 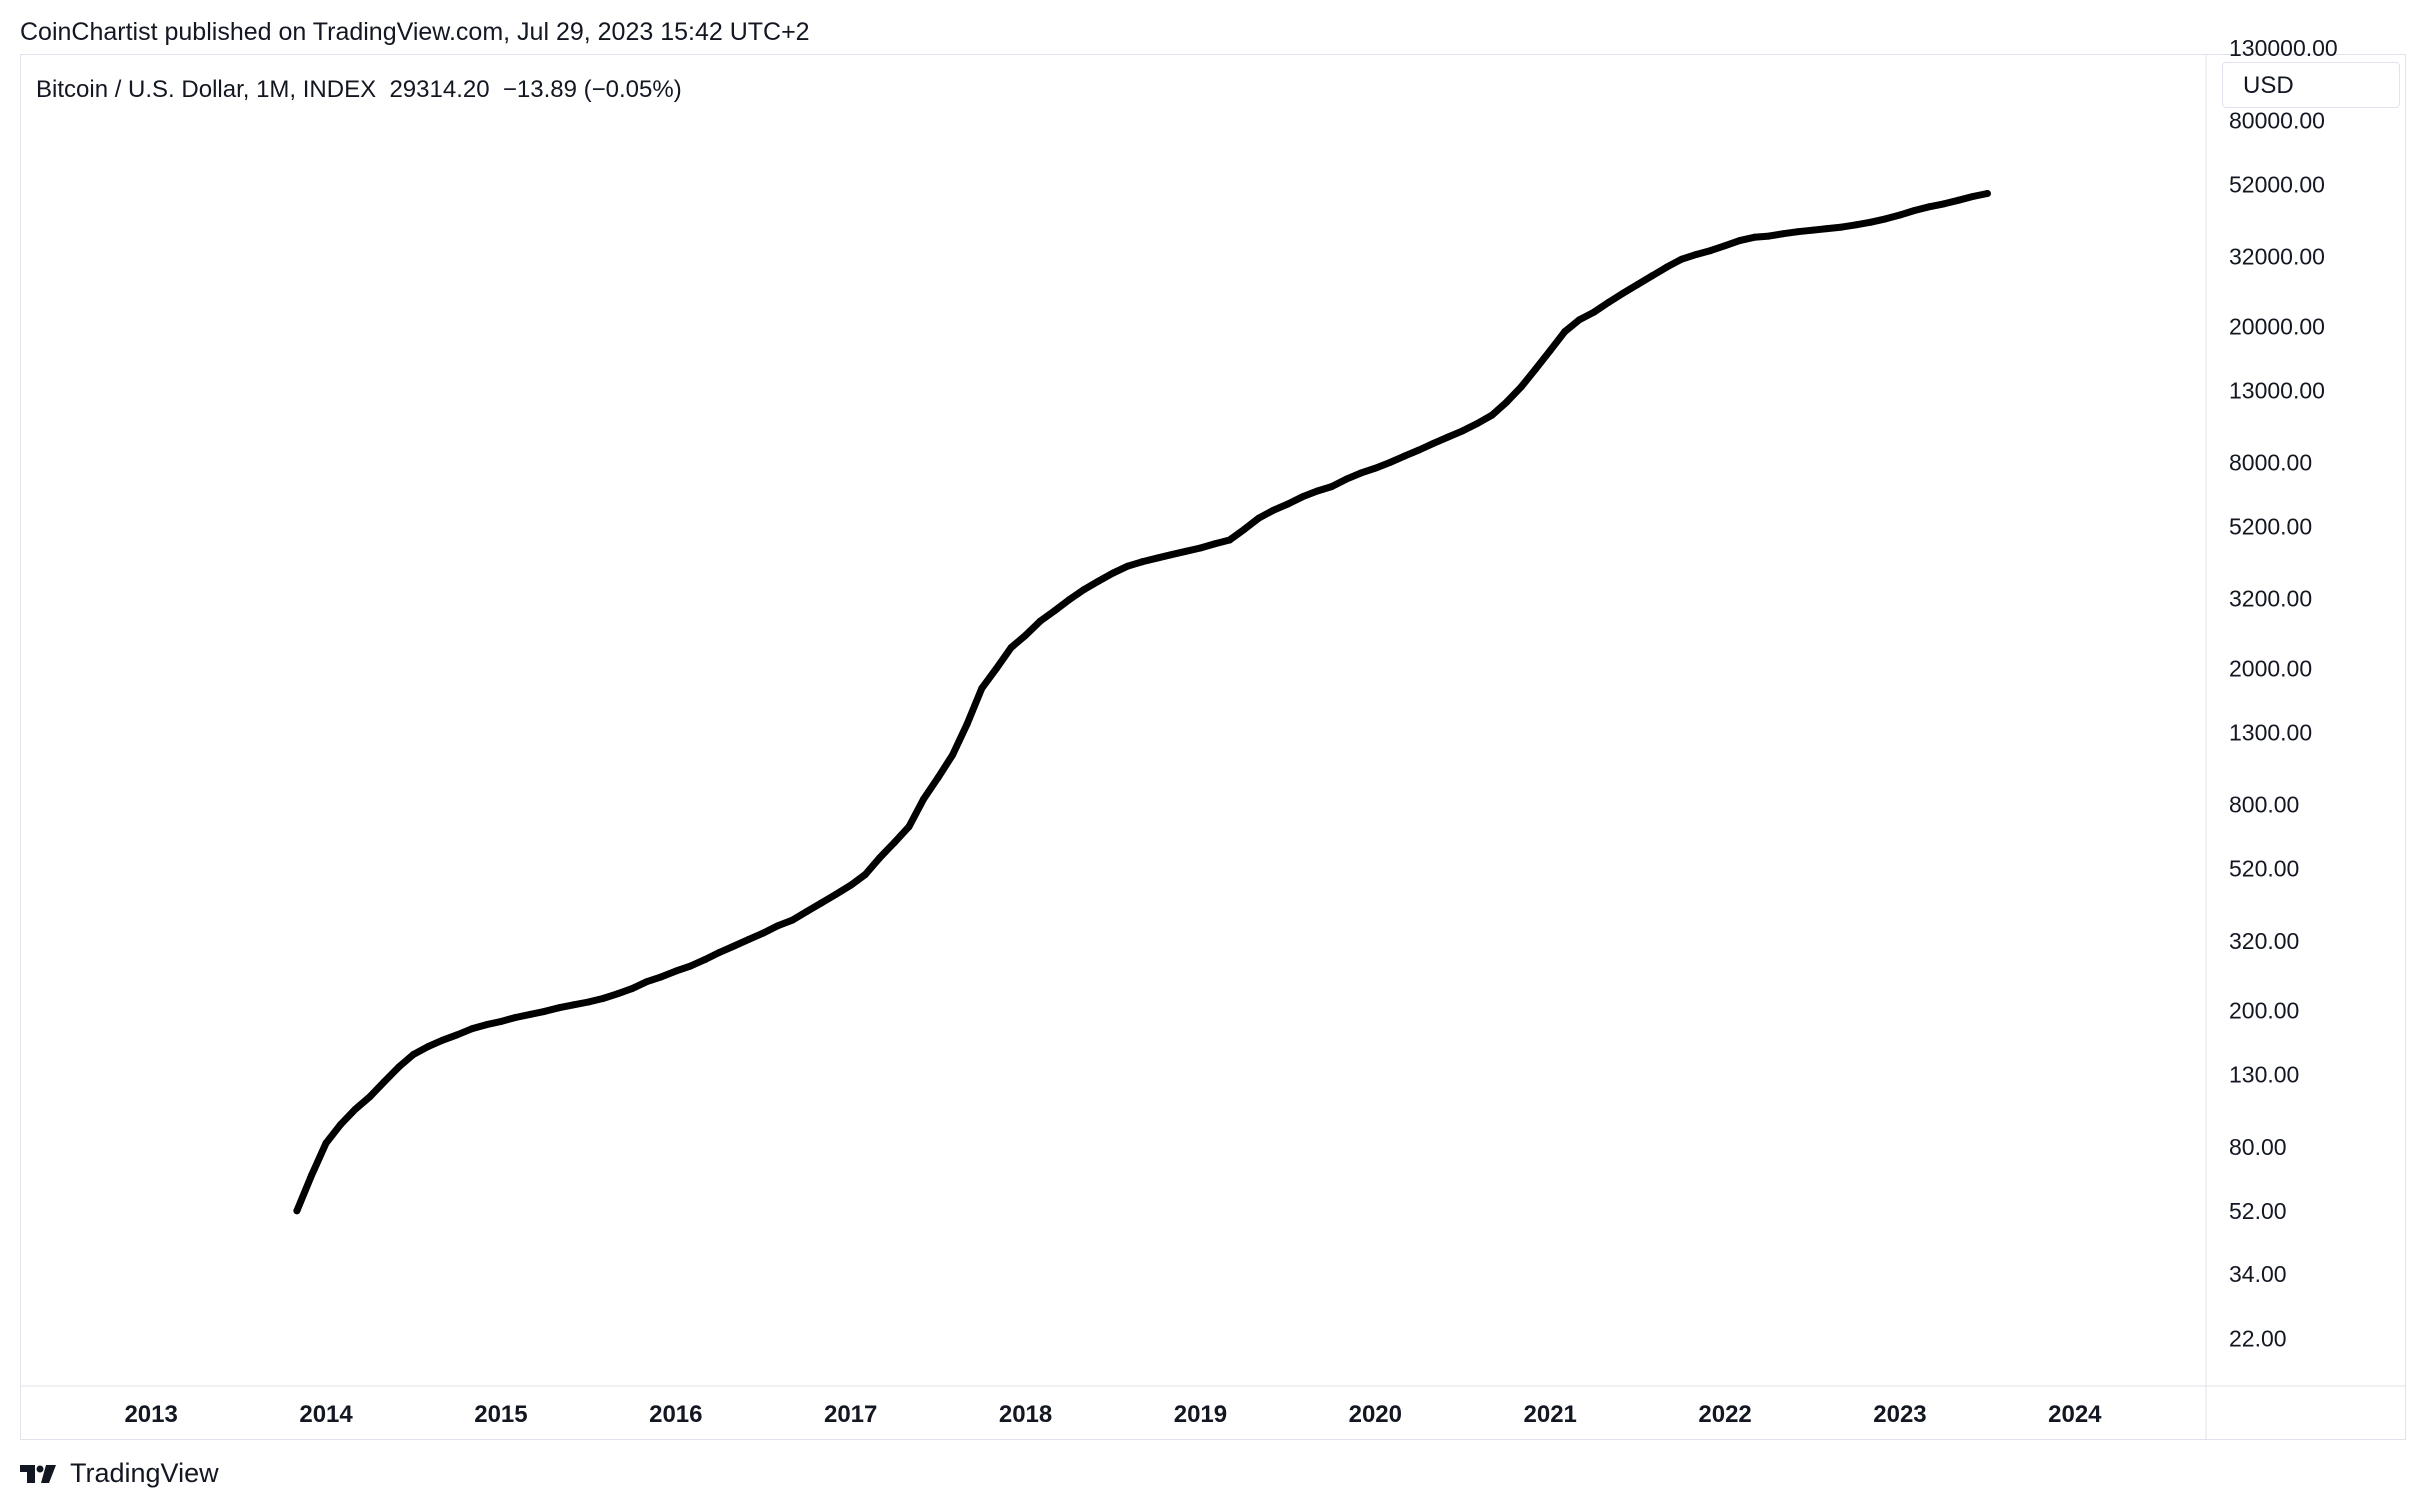 I want to click on last-price: 29314.20, so click(x=439, y=89).